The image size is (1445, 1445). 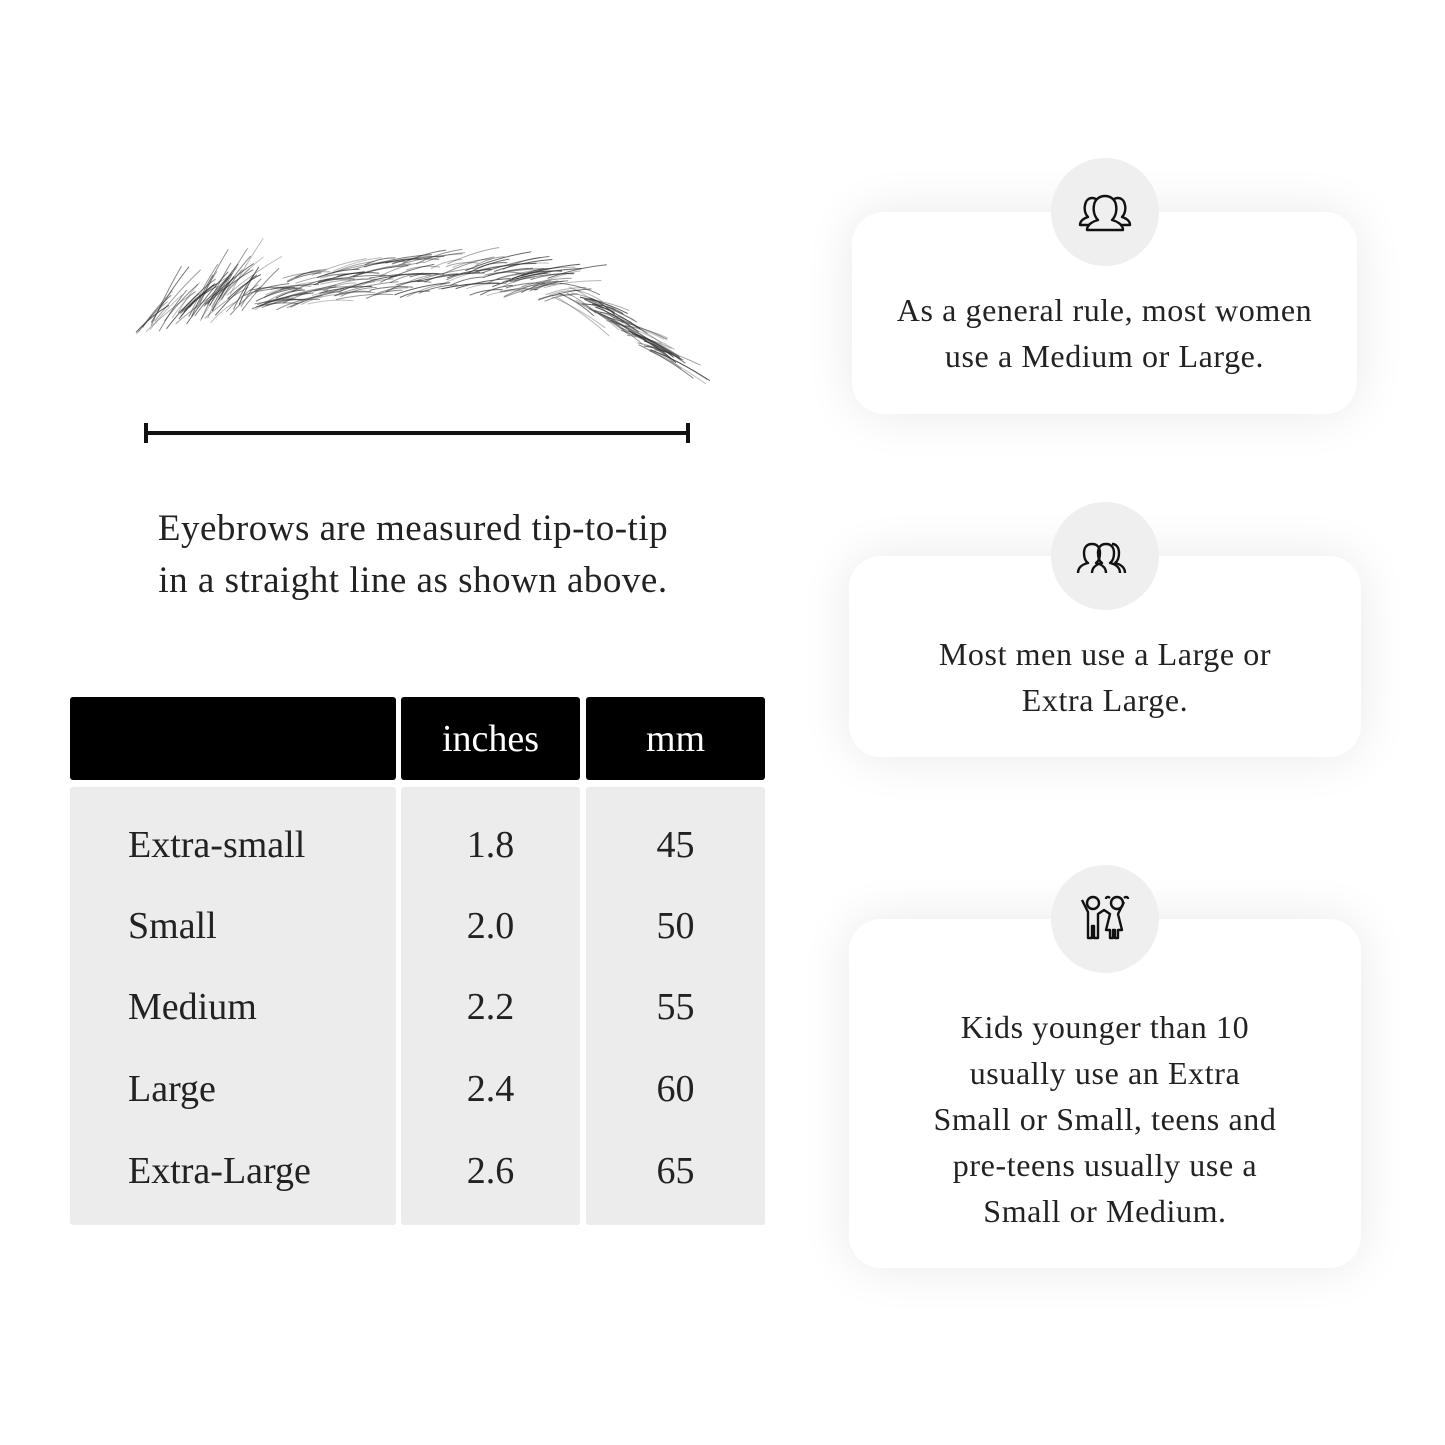 I want to click on card-text: As a general rule, most women, so click(x=1104, y=310).